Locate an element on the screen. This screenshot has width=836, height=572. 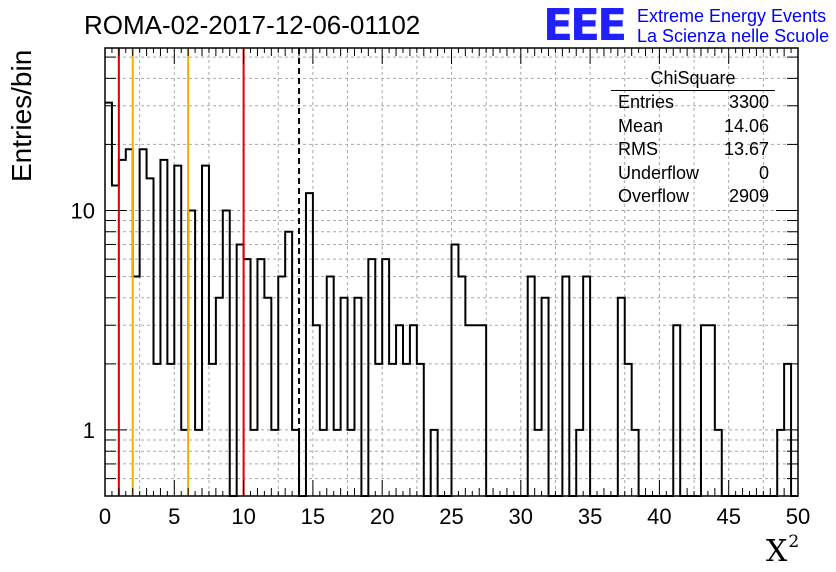
y-tick-label: 1 is located at coordinates (89, 430).